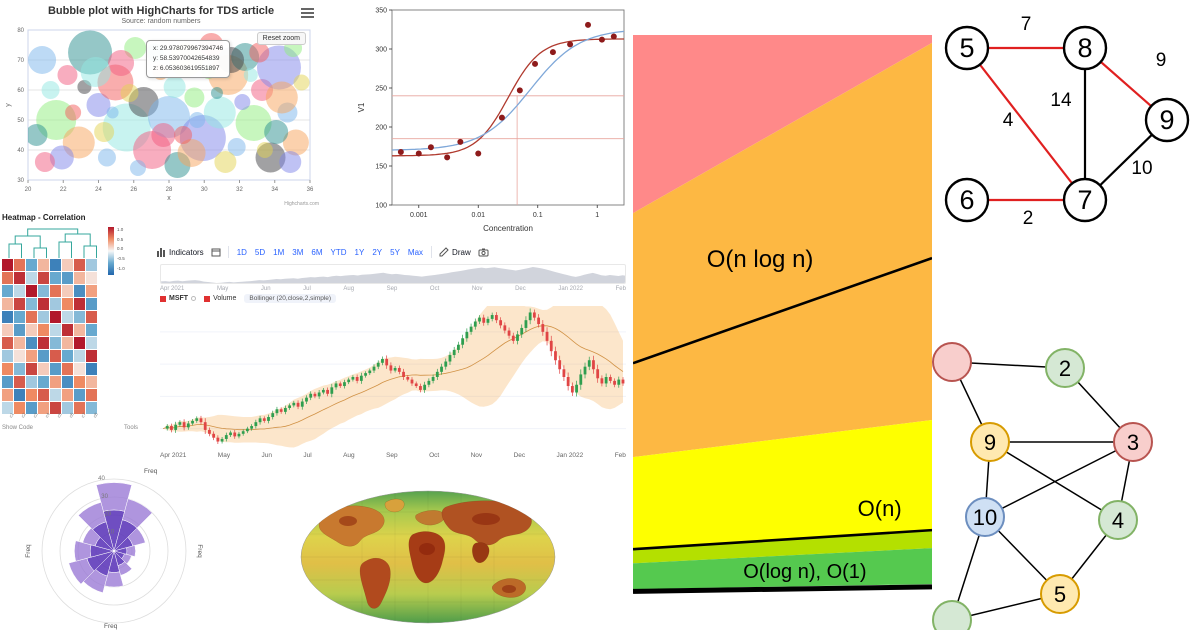  I want to click on show-code-link: Show Code, so click(18, 428).